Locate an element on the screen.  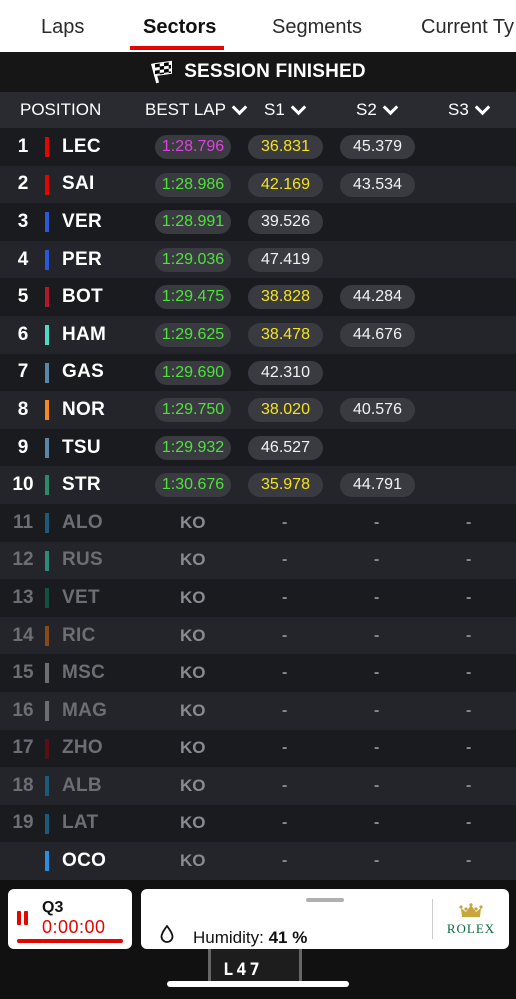
position-number: 17 is located at coordinates (23, 748).